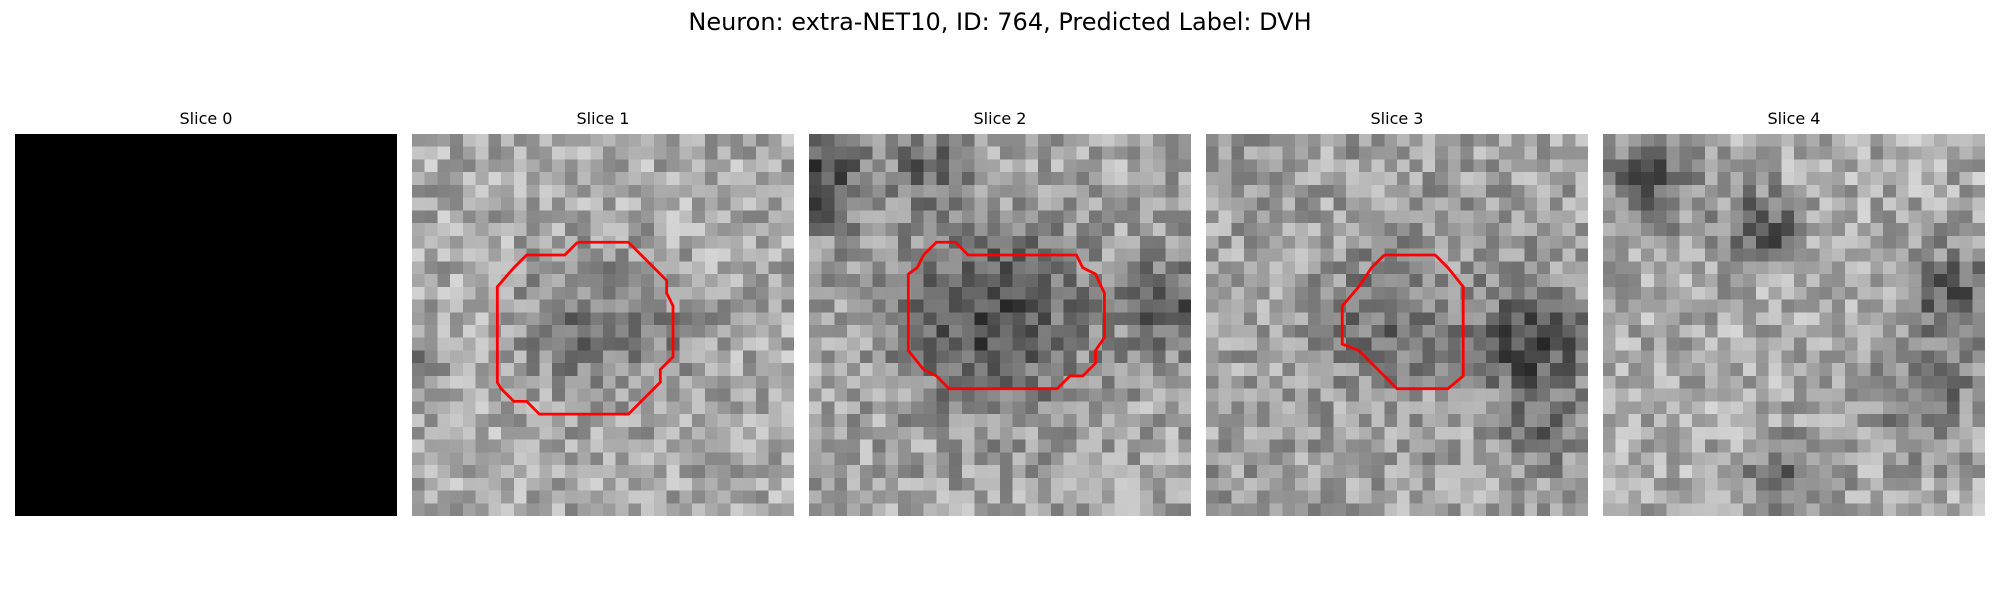 The image size is (2000, 600). I want to click on slice-title: Slice 4, so click(1794, 118).